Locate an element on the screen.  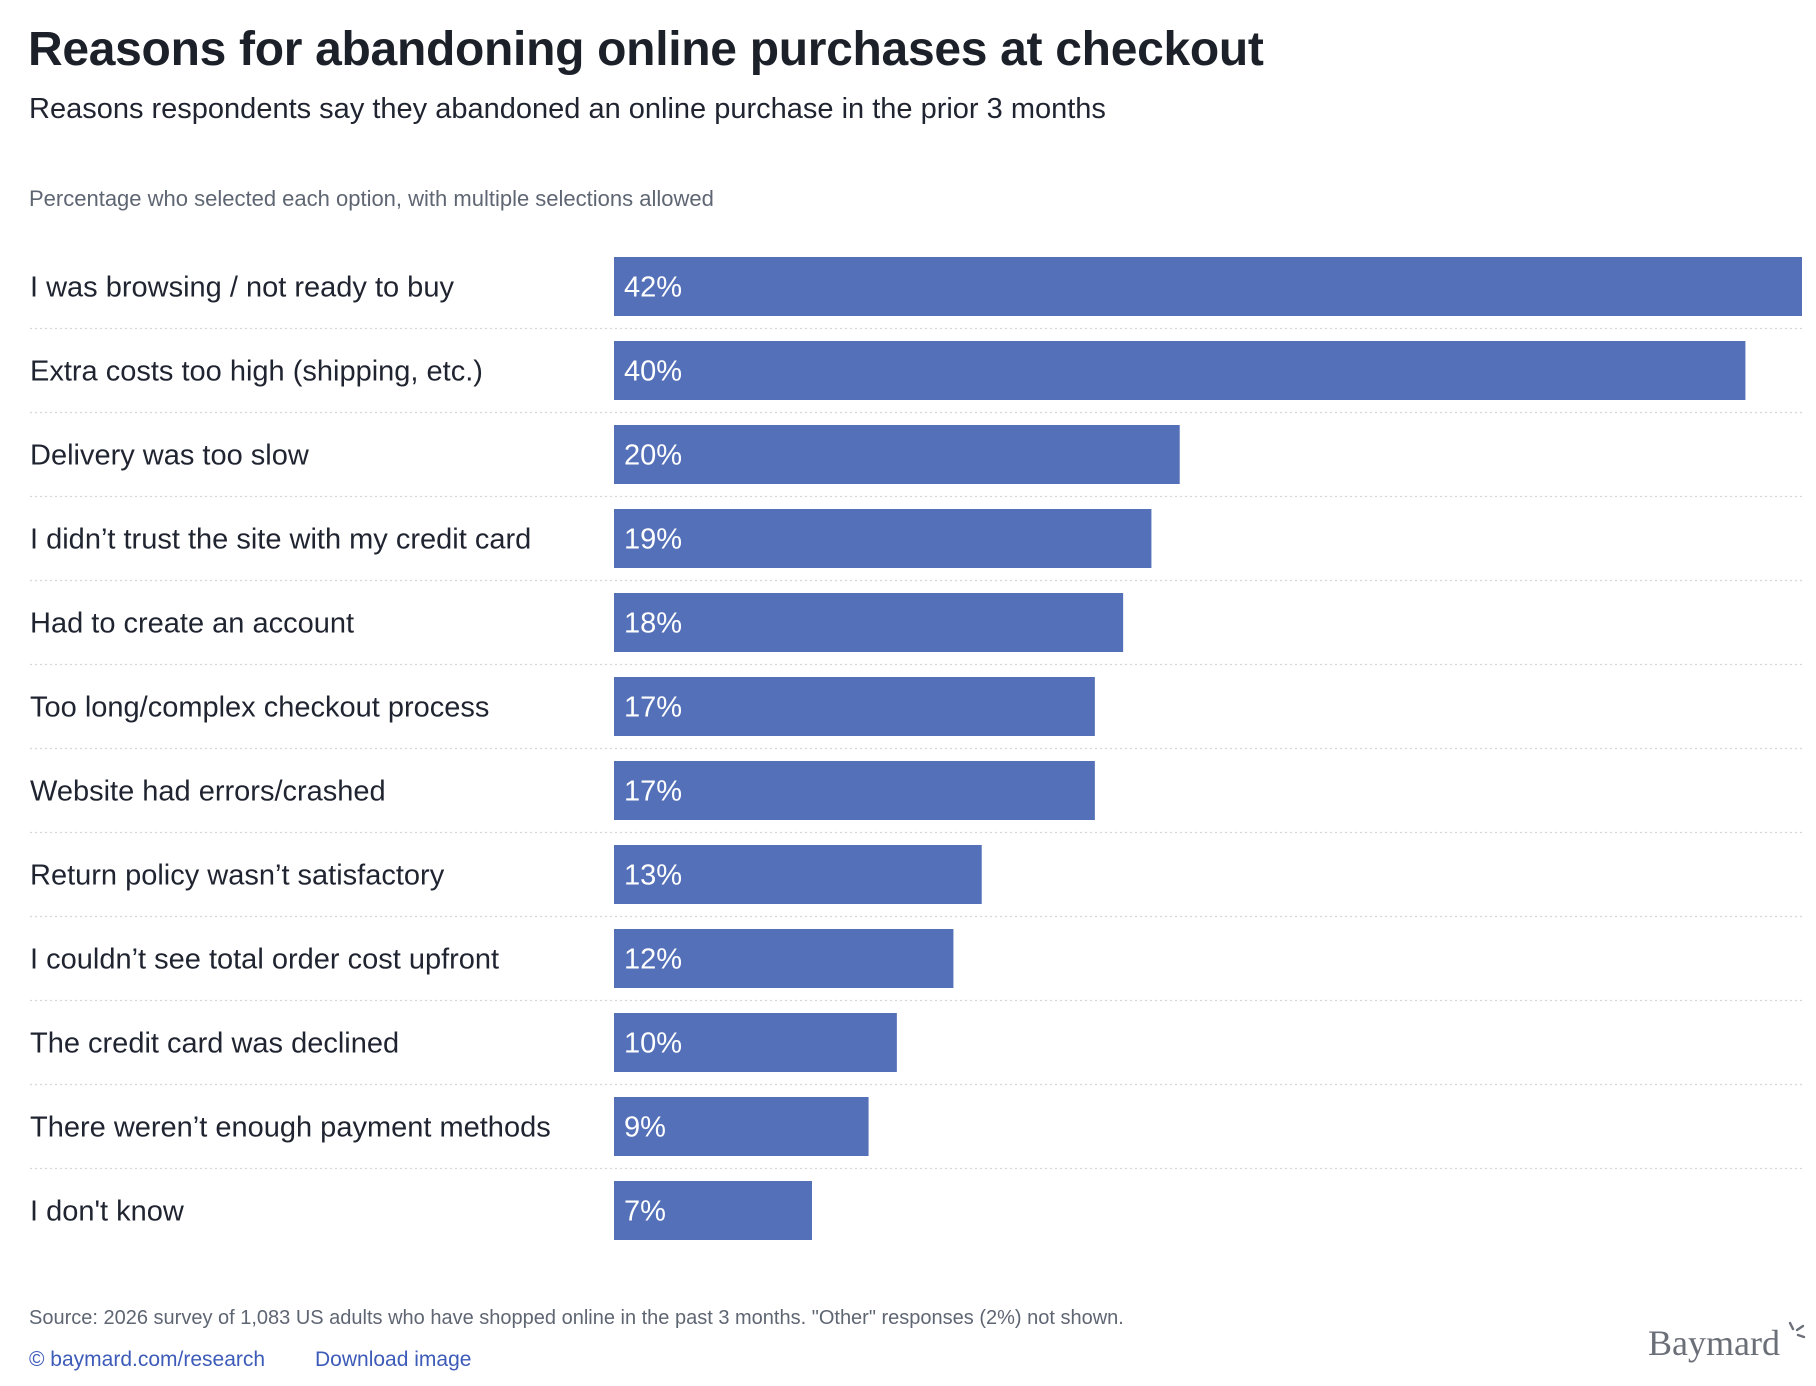
logo-text: Baymard is located at coordinates (1714, 1343).